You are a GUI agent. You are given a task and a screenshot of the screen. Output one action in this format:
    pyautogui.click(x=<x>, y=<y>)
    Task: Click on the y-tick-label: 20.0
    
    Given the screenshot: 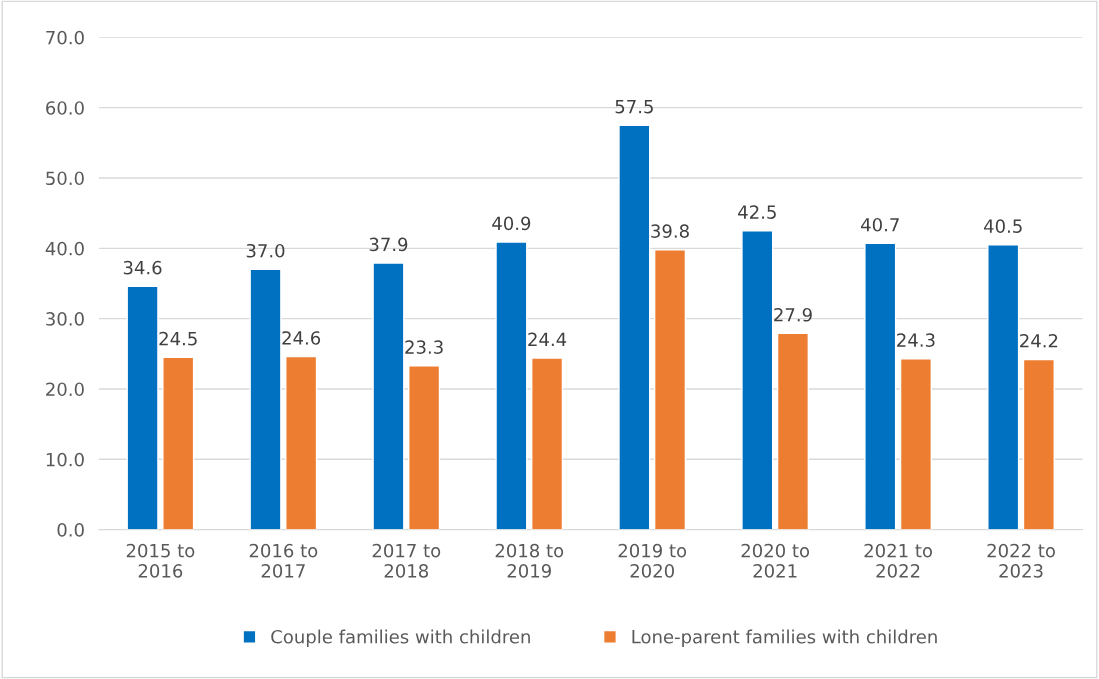 What is the action you would take?
    pyautogui.click(x=65, y=389)
    